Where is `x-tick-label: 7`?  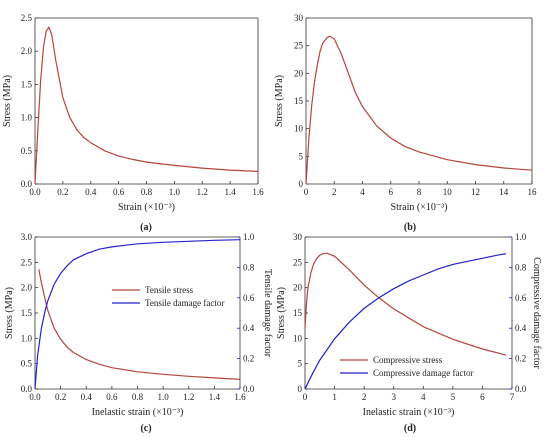 x-tick-label: 7 is located at coordinates (512, 397).